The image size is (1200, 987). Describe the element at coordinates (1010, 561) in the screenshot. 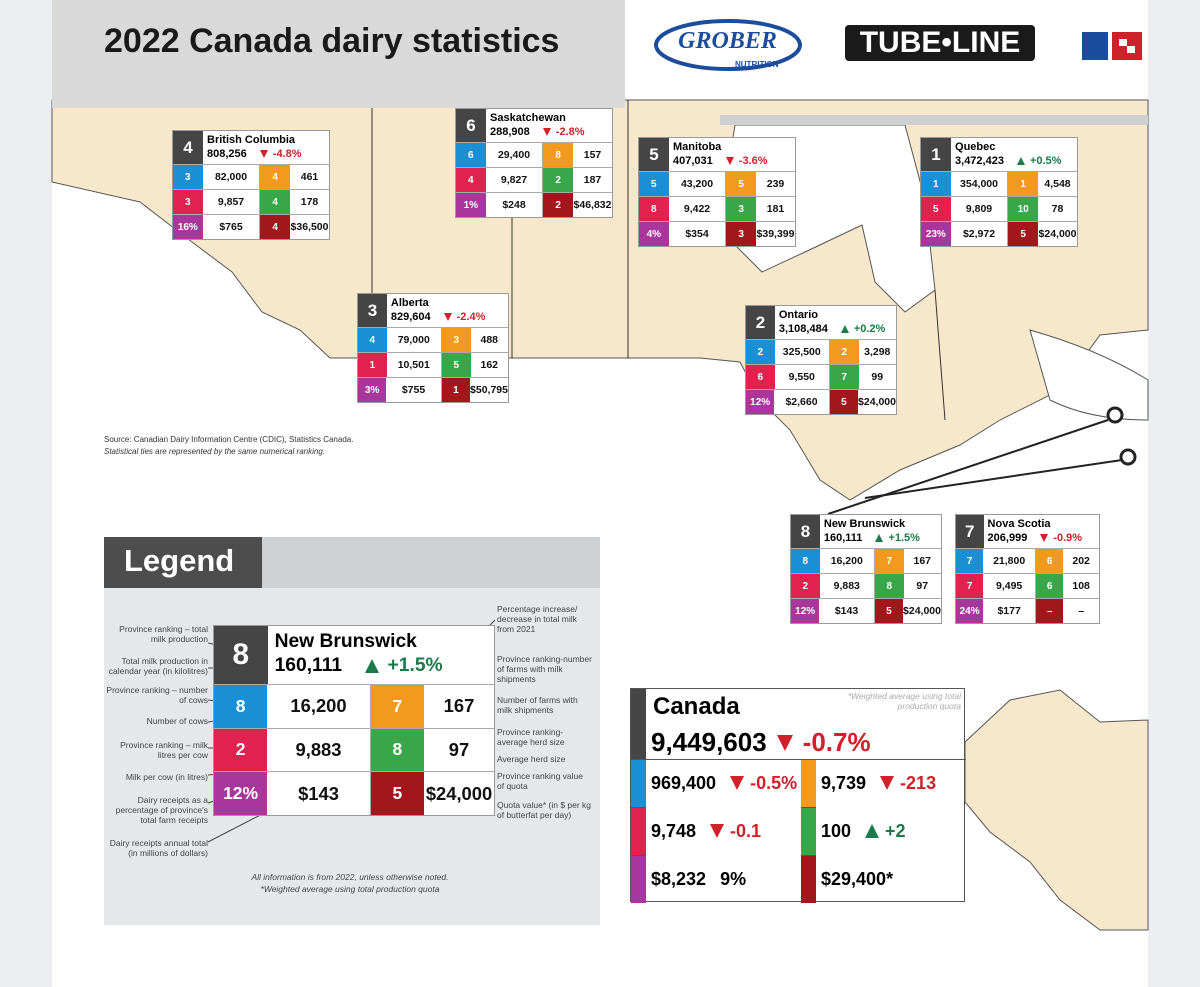

I see `value-cell: 21,800` at that location.